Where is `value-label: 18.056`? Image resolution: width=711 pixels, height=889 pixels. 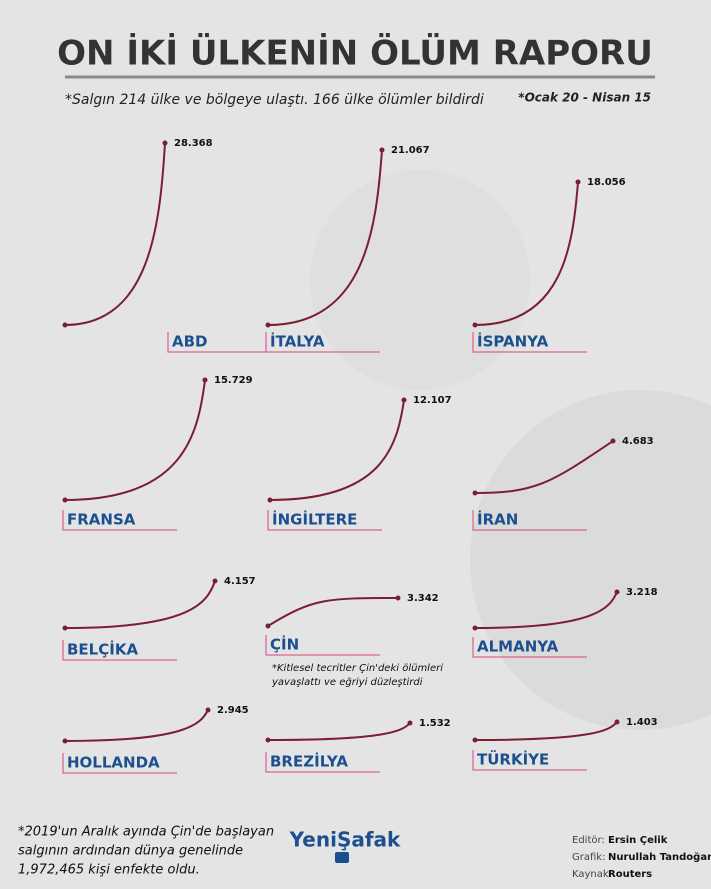
value-label: 18.056 is located at coordinates (606, 182).